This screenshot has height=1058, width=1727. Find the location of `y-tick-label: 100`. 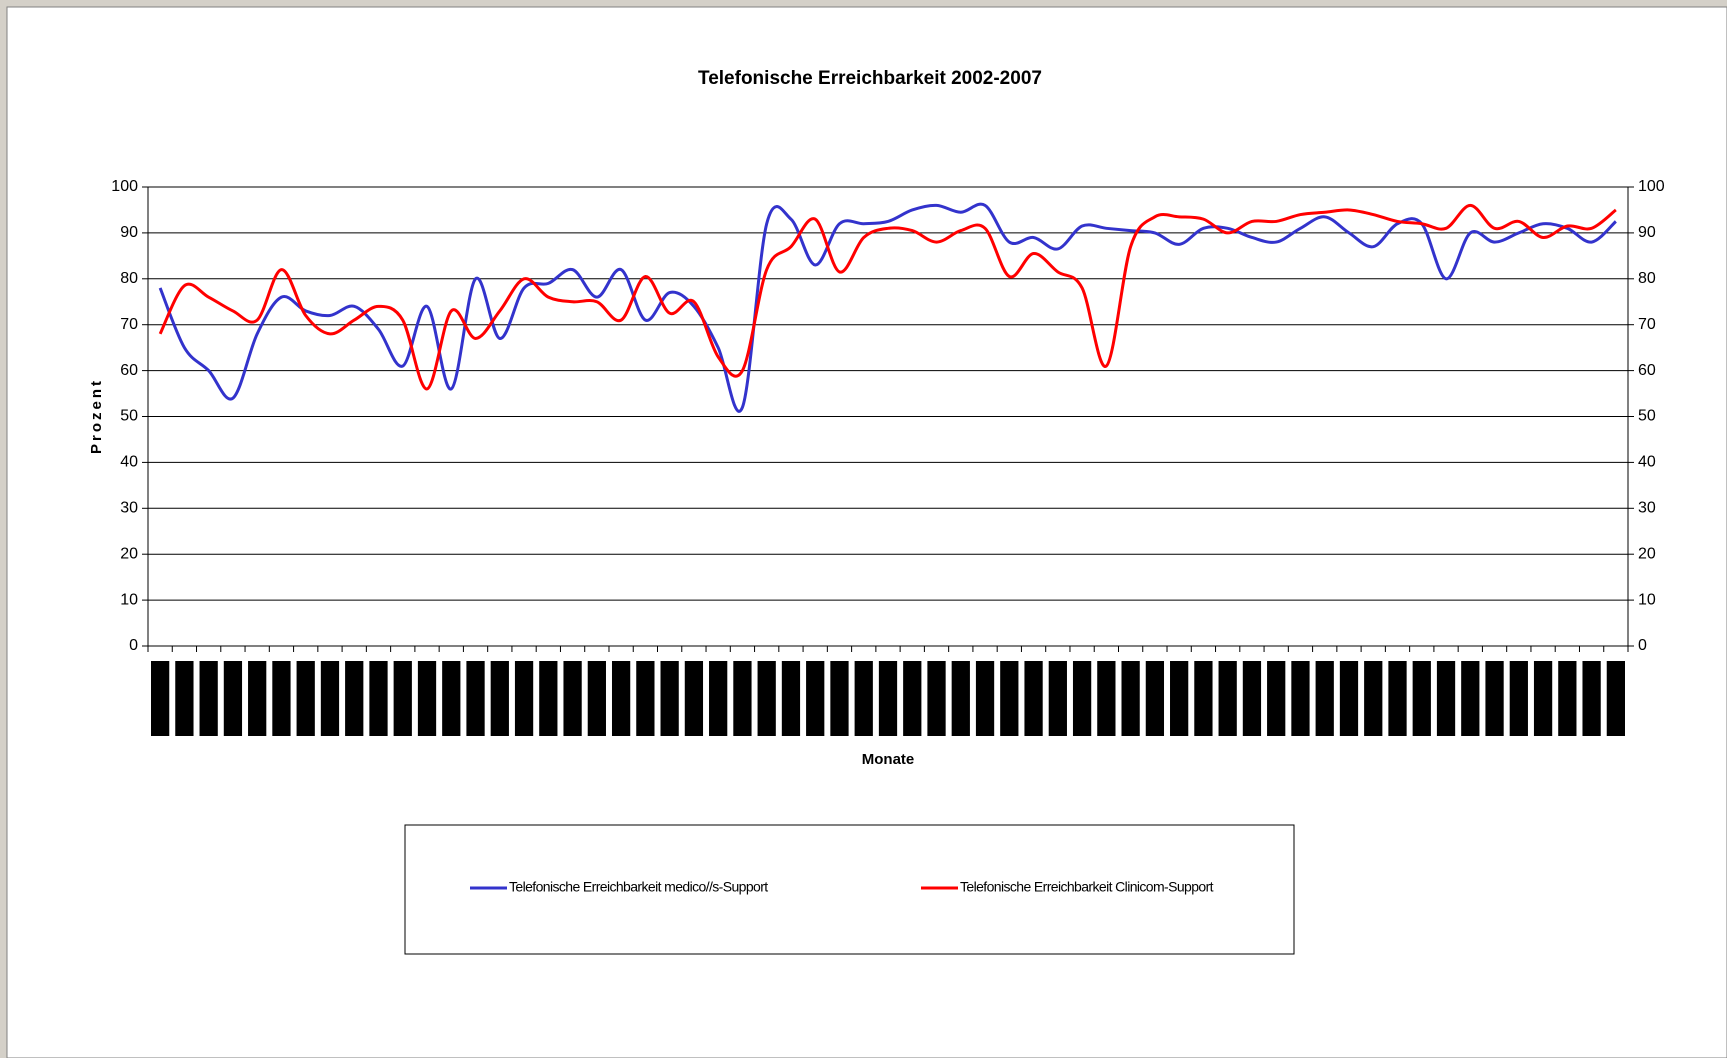

y-tick-label: 100 is located at coordinates (124, 186).